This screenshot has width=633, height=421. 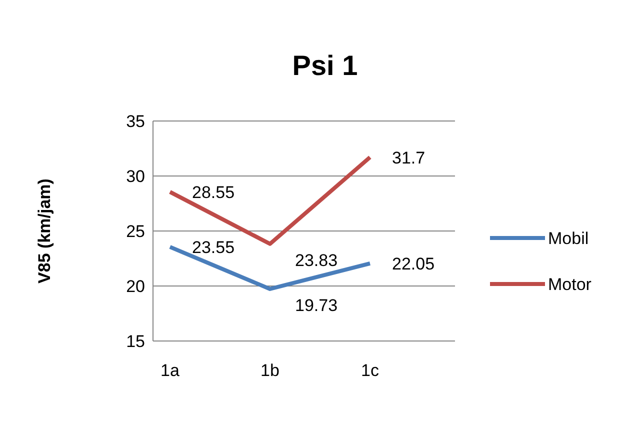 I want to click on data-label: 19.73, so click(x=316, y=305).